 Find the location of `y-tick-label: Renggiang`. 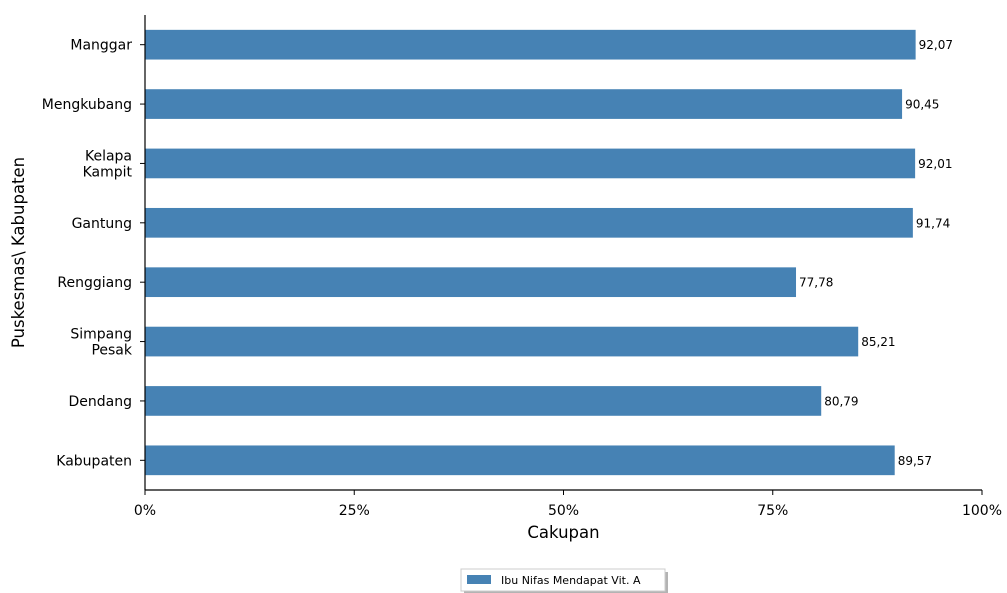

y-tick-label: Renggiang is located at coordinates (94, 283).